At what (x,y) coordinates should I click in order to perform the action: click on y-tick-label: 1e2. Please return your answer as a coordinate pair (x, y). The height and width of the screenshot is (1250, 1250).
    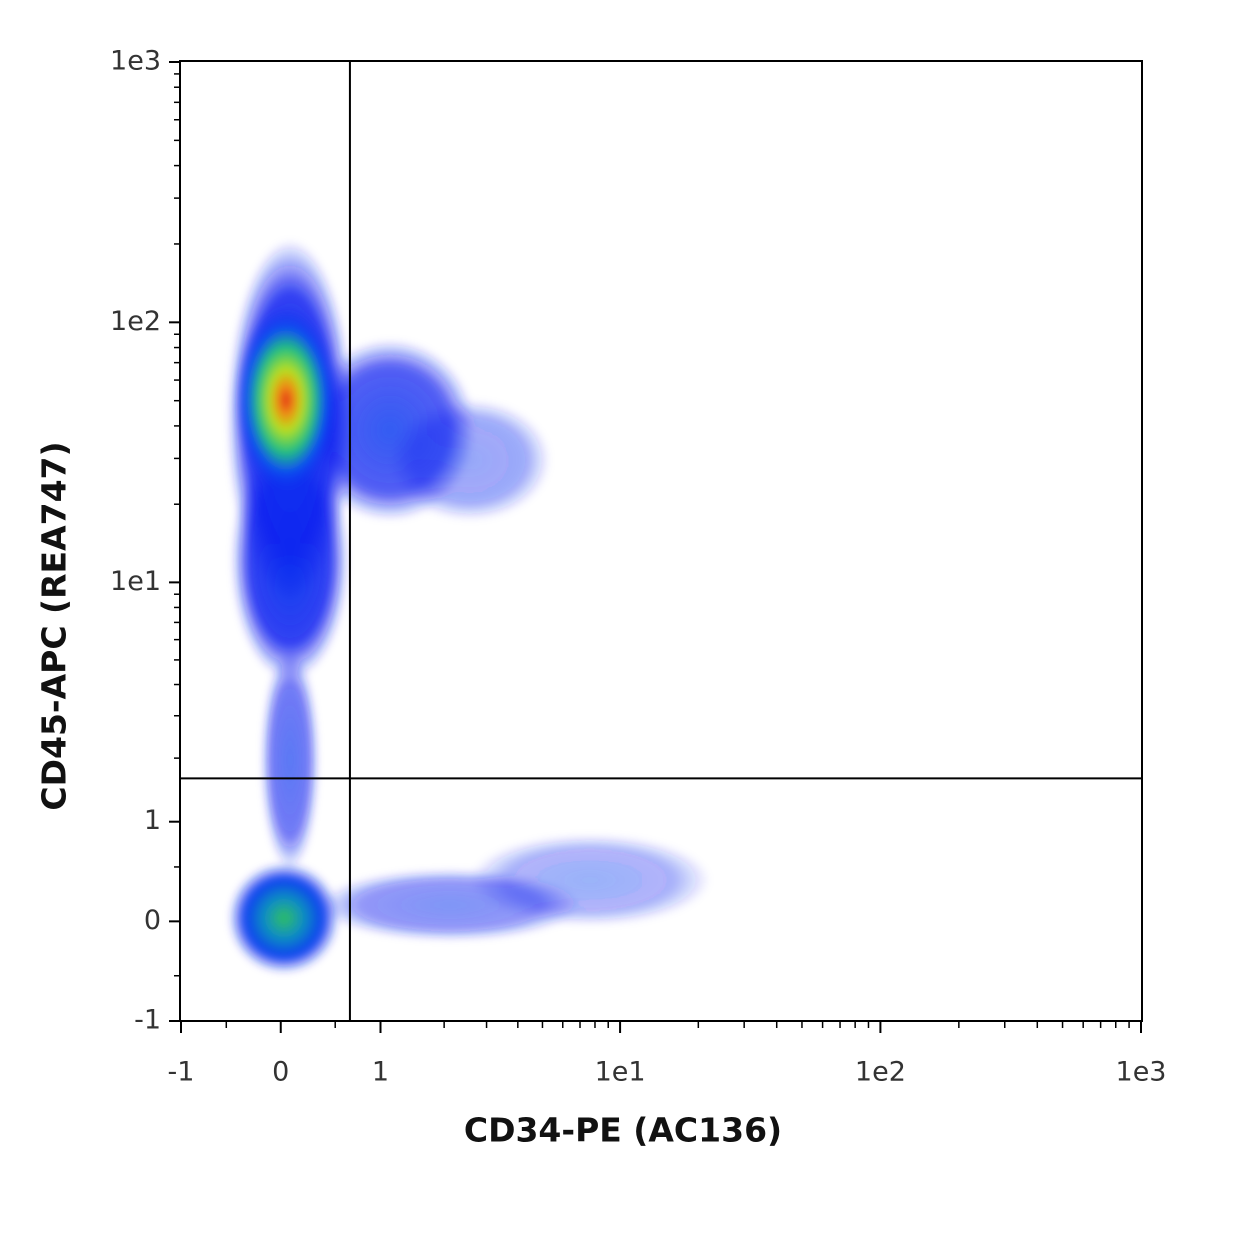
    Looking at the image, I should click on (135, 321).